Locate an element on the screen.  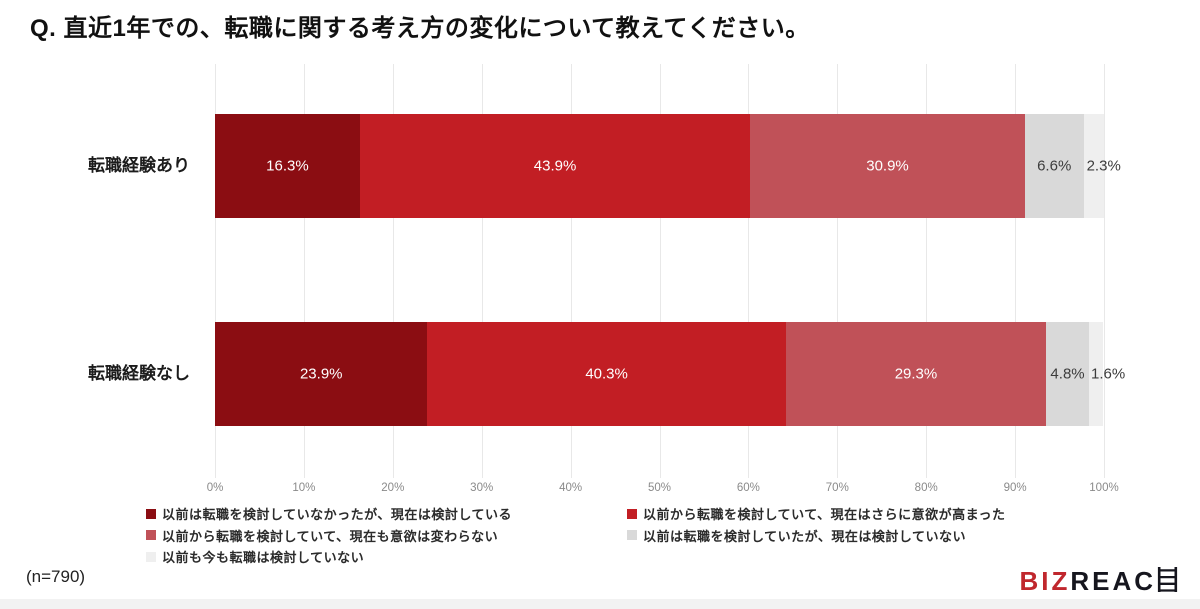
bar-segment: 29.3% is located at coordinates (916, 374).